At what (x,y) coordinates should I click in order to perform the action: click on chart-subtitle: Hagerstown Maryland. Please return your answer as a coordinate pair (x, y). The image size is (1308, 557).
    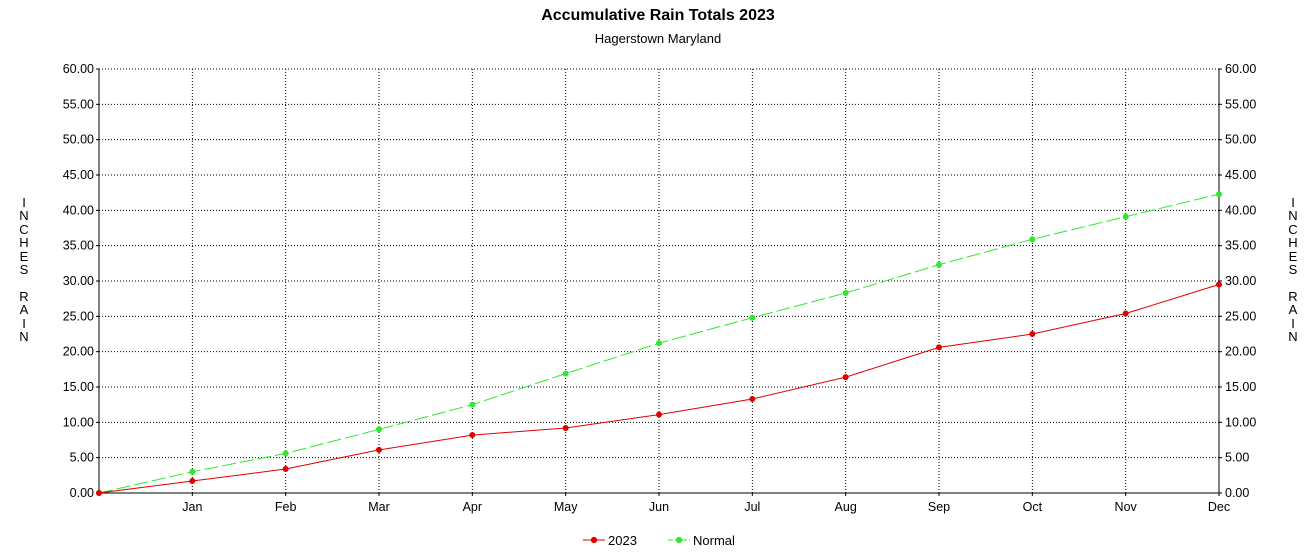
    Looking at the image, I should click on (658, 38).